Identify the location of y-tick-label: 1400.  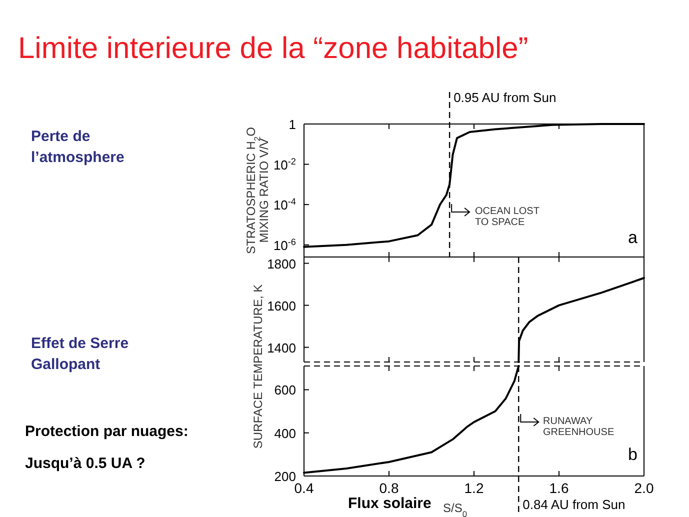
(281, 348).